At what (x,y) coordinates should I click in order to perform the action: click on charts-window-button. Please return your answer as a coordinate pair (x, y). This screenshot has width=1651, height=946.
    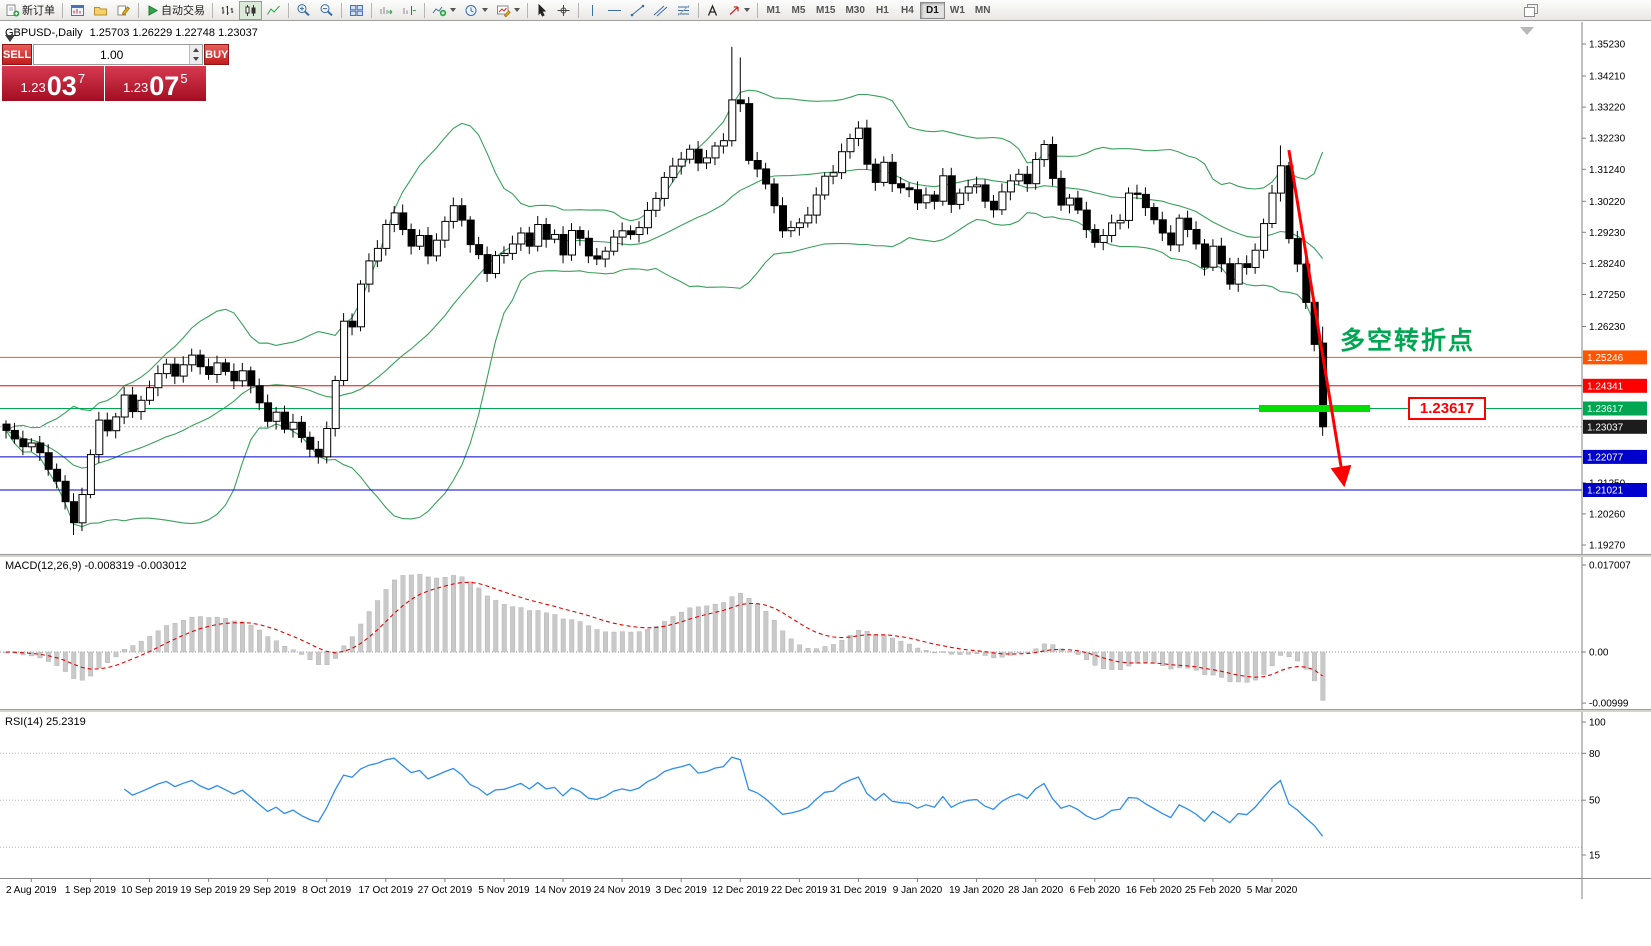
    Looking at the image, I should click on (77, 10).